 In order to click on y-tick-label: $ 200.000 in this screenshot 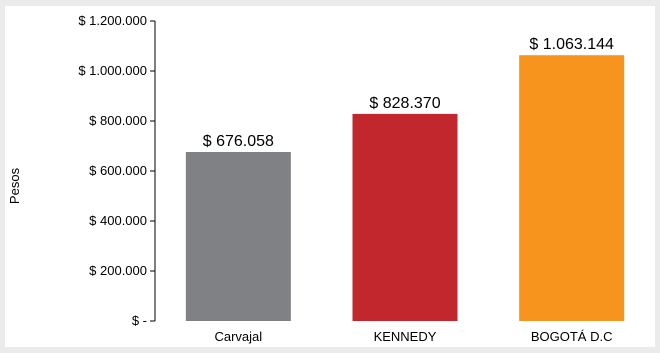, I will do `click(118, 270)`.